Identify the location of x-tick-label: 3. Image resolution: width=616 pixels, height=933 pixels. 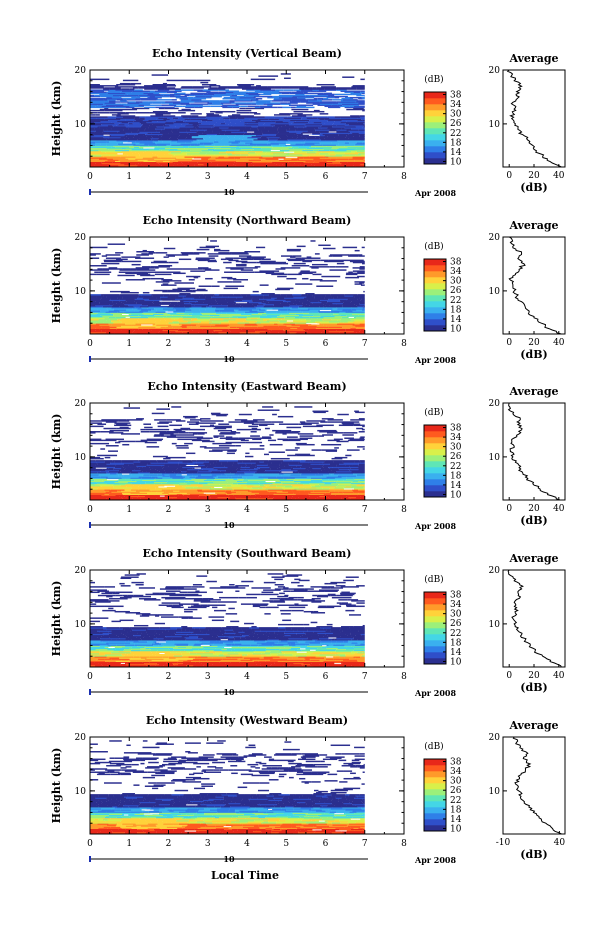
(208, 177).